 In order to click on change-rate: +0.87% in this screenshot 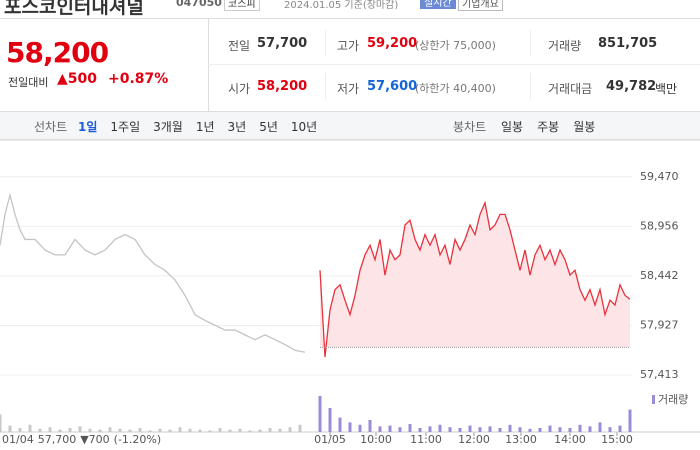, I will do `click(138, 79)`.